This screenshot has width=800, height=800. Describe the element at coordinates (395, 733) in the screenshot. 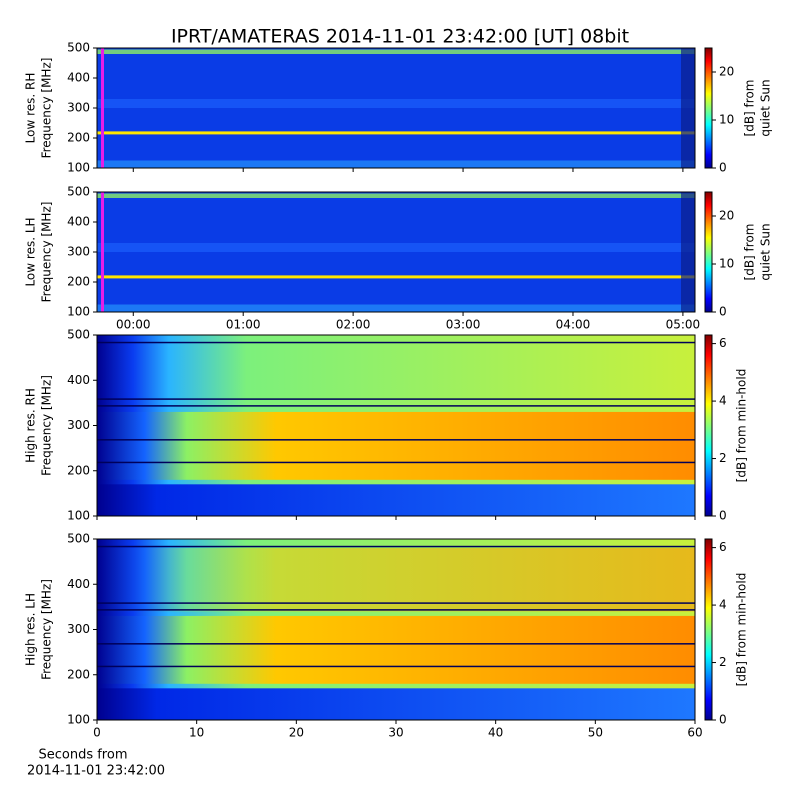

I see `x-tick-label: 30` at that location.